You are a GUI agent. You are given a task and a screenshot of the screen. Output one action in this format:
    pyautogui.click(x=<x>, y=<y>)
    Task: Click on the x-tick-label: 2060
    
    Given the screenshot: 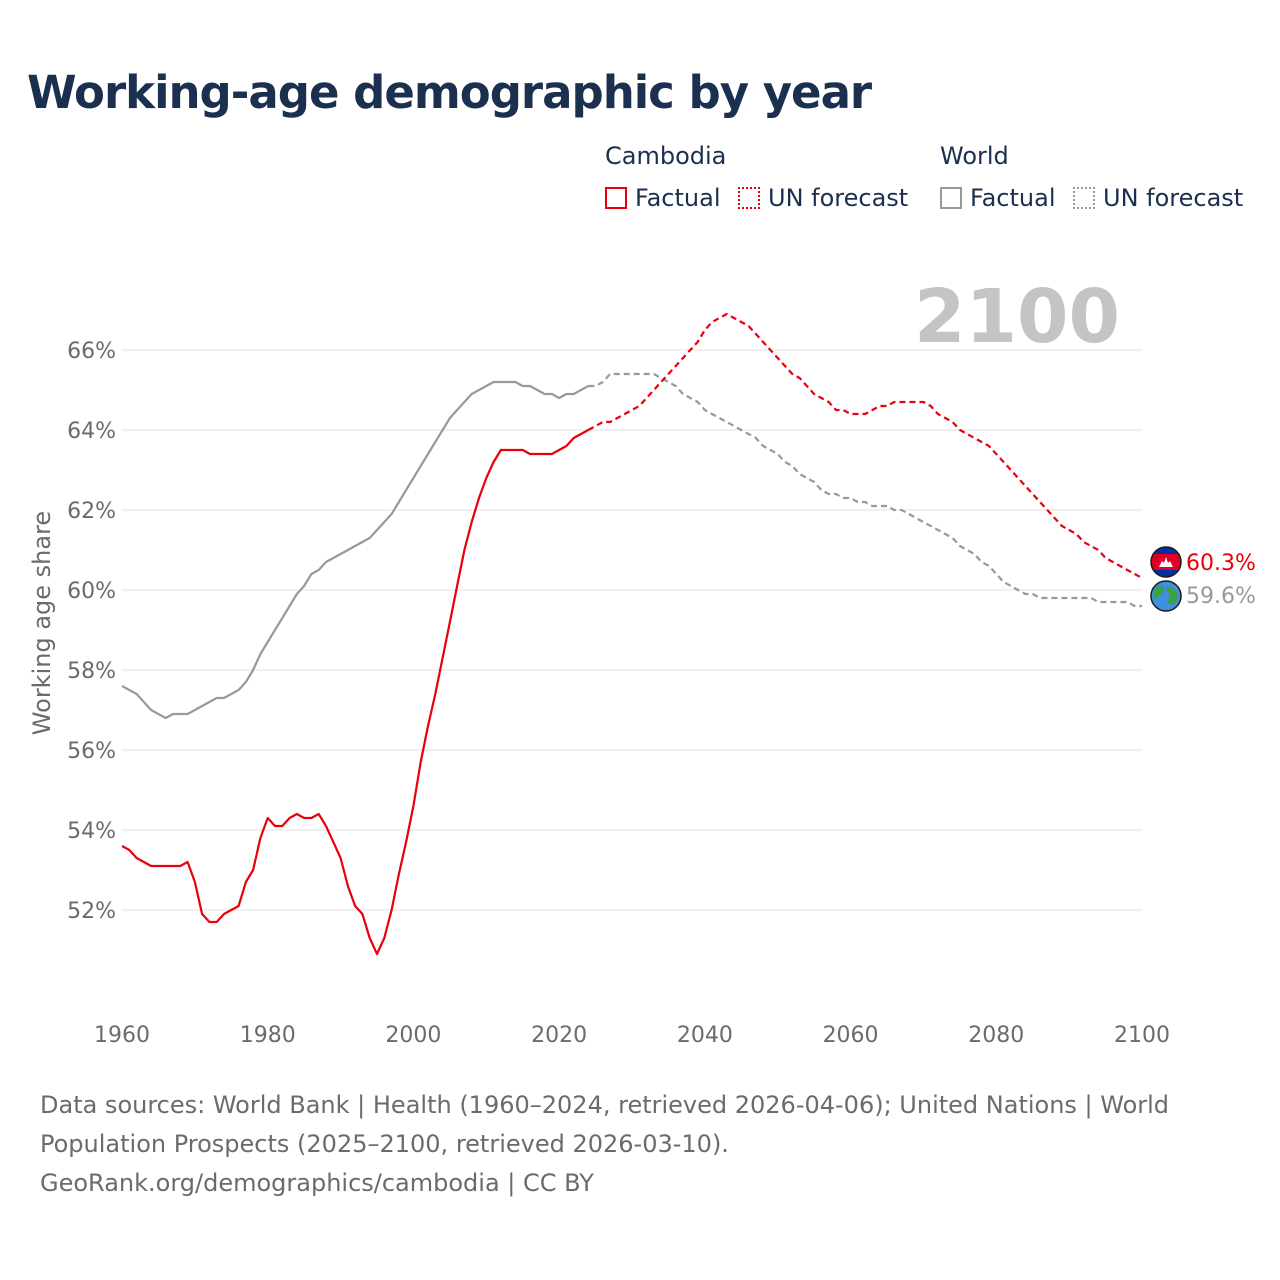 What is the action you would take?
    pyautogui.click(x=851, y=1035)
    